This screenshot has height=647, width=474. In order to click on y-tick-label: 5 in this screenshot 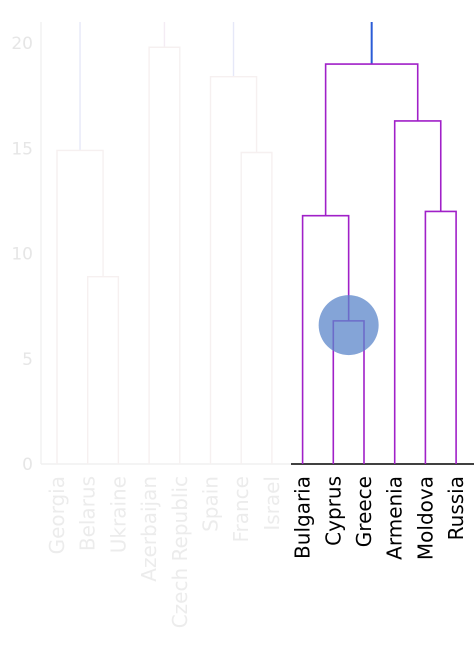, I will do `click(27, 360)`.